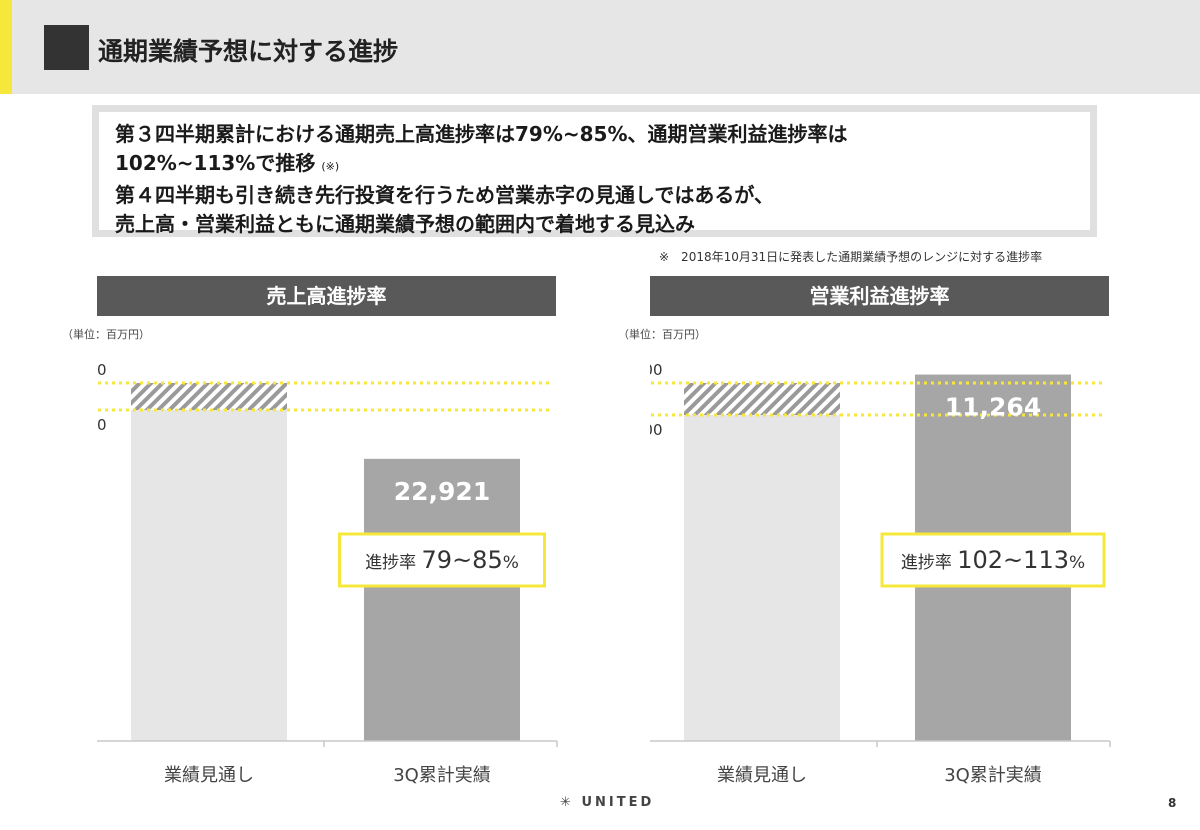  Describe the element at coordinates (762, 399) in the screenshot. I see `operating-profit-forecast-range-bar` at that location.